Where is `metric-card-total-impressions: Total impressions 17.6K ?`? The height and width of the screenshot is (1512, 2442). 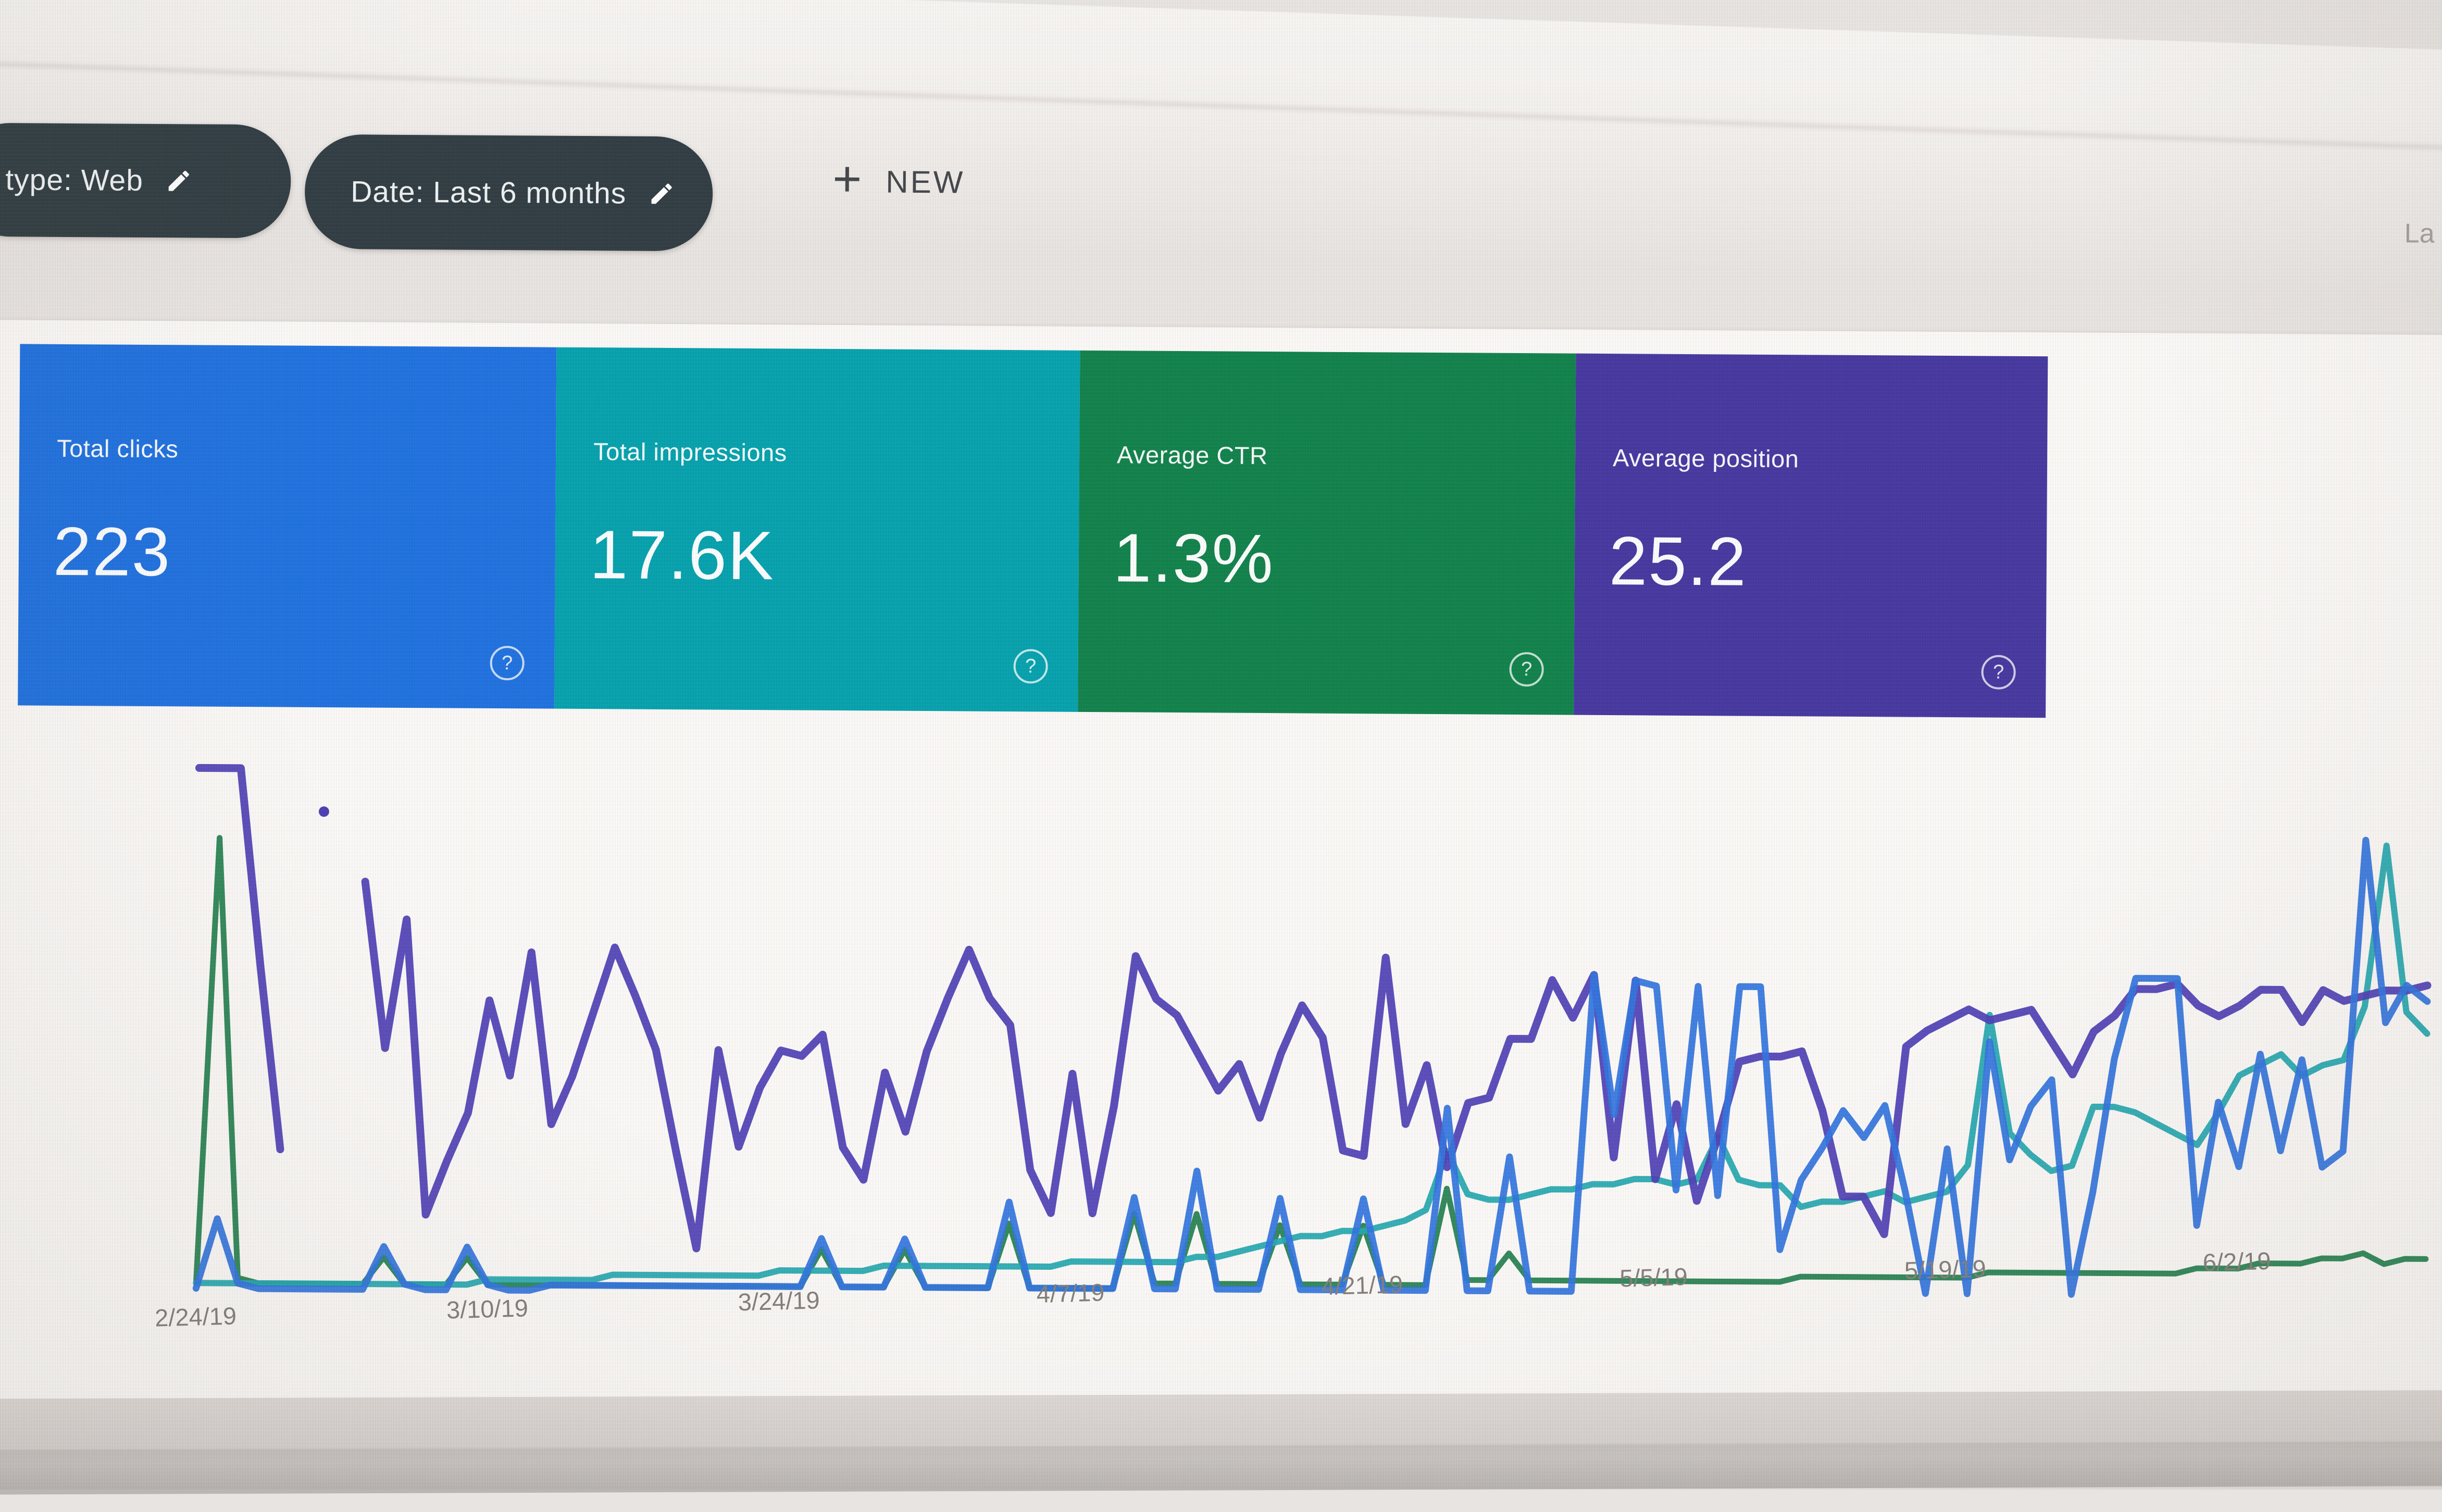
metric-card-total-impressions: Total impressions 17.6K ? is located at coordinates (817, 529).